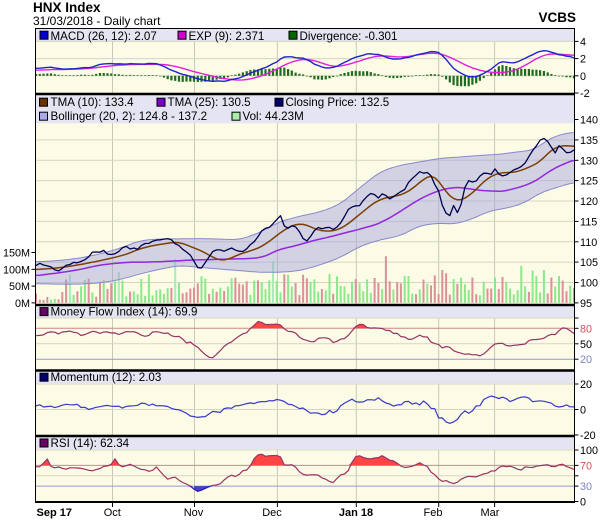 The image size is (611, 529). What do you see at coordinates (19, 287) in the screenshot?
I see `svg-text: 50M` at bounding box center [19, 287].